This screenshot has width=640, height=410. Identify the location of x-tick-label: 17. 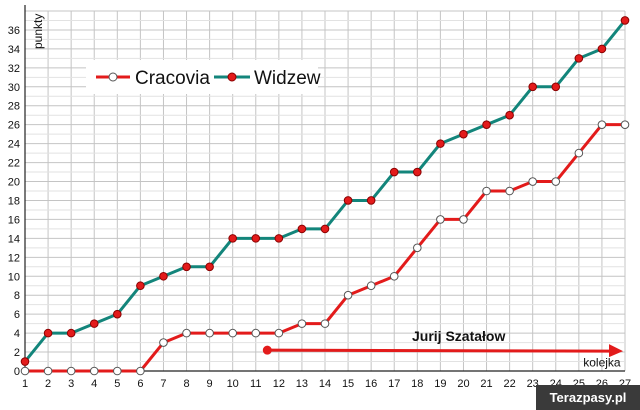
(394, 384).